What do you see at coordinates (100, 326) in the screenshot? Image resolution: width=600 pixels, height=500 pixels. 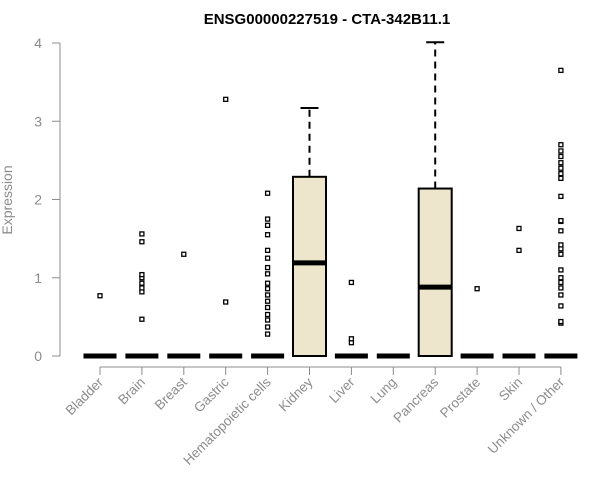 I see `box-bladder` at bounding box center [100, 326].